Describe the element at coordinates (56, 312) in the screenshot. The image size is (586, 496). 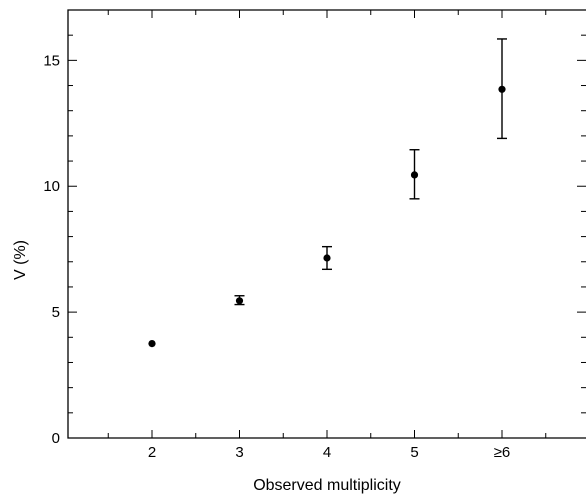
I see `y-tick-label: 5` at that location.